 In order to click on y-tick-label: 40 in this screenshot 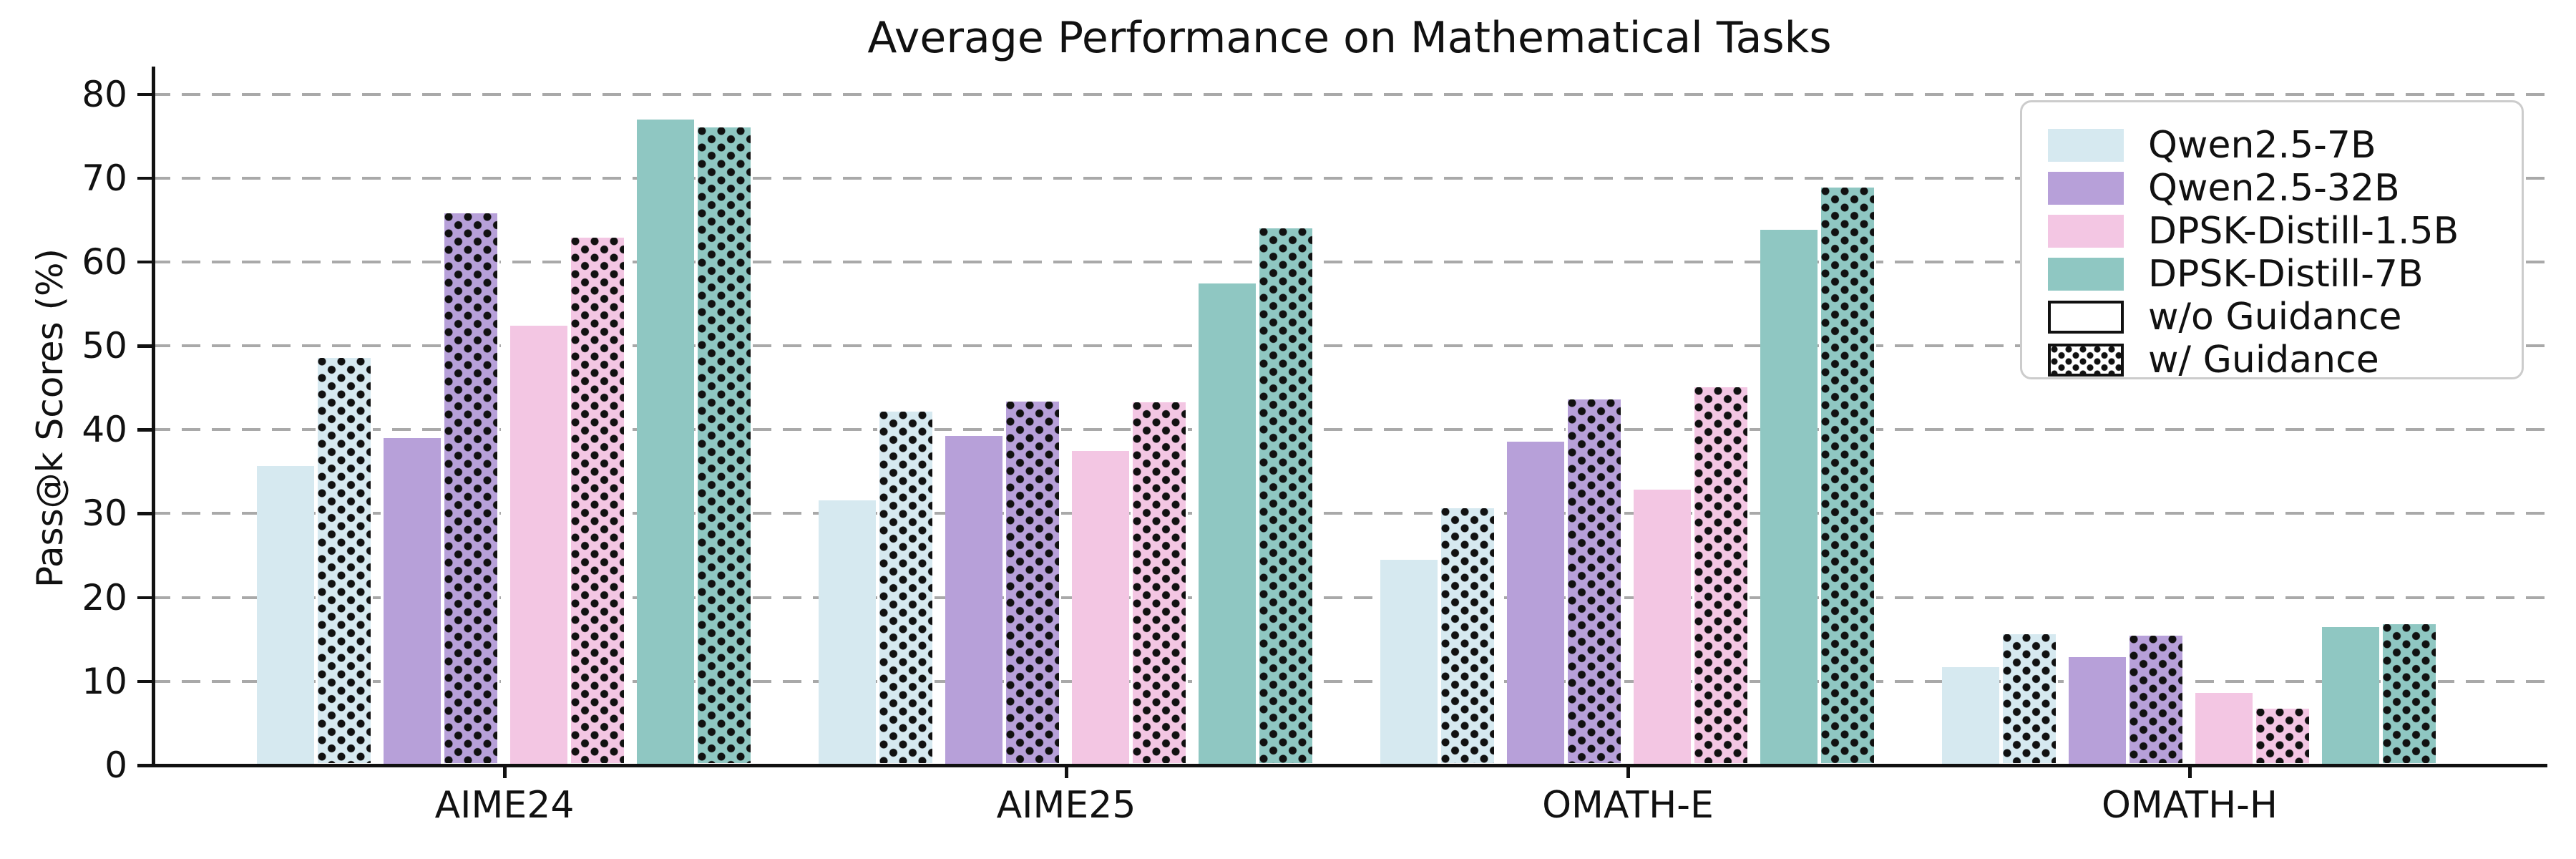, I will do `click(104, 430)`.